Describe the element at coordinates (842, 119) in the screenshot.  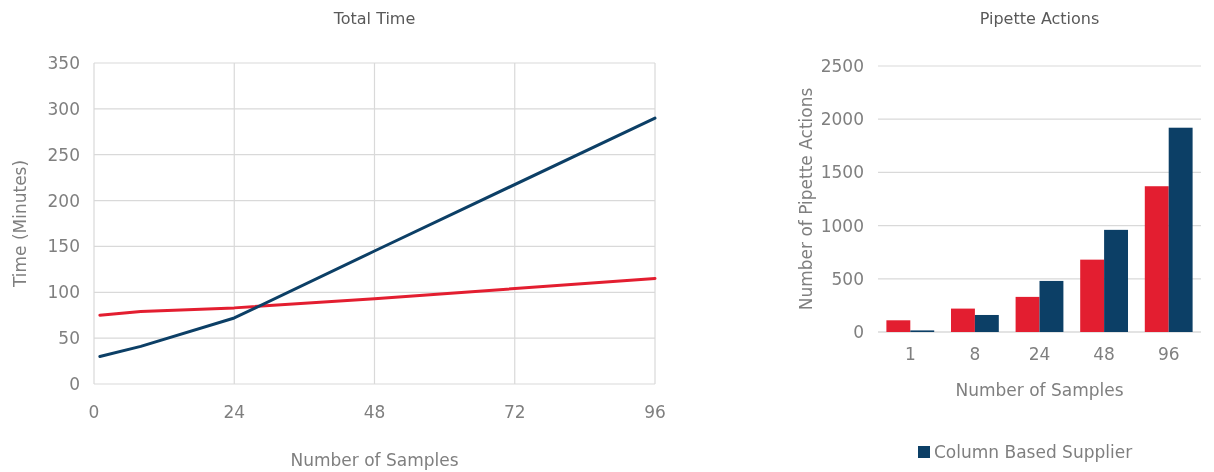
I see `y-tick-label: 2000` at that location.